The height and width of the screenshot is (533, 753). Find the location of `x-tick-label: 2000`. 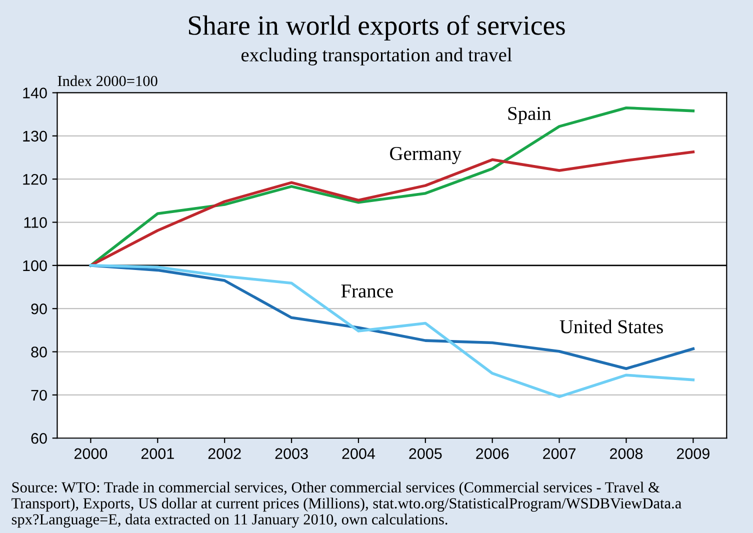

x-tick-label: 2000 is located at coordinates (91, 454).